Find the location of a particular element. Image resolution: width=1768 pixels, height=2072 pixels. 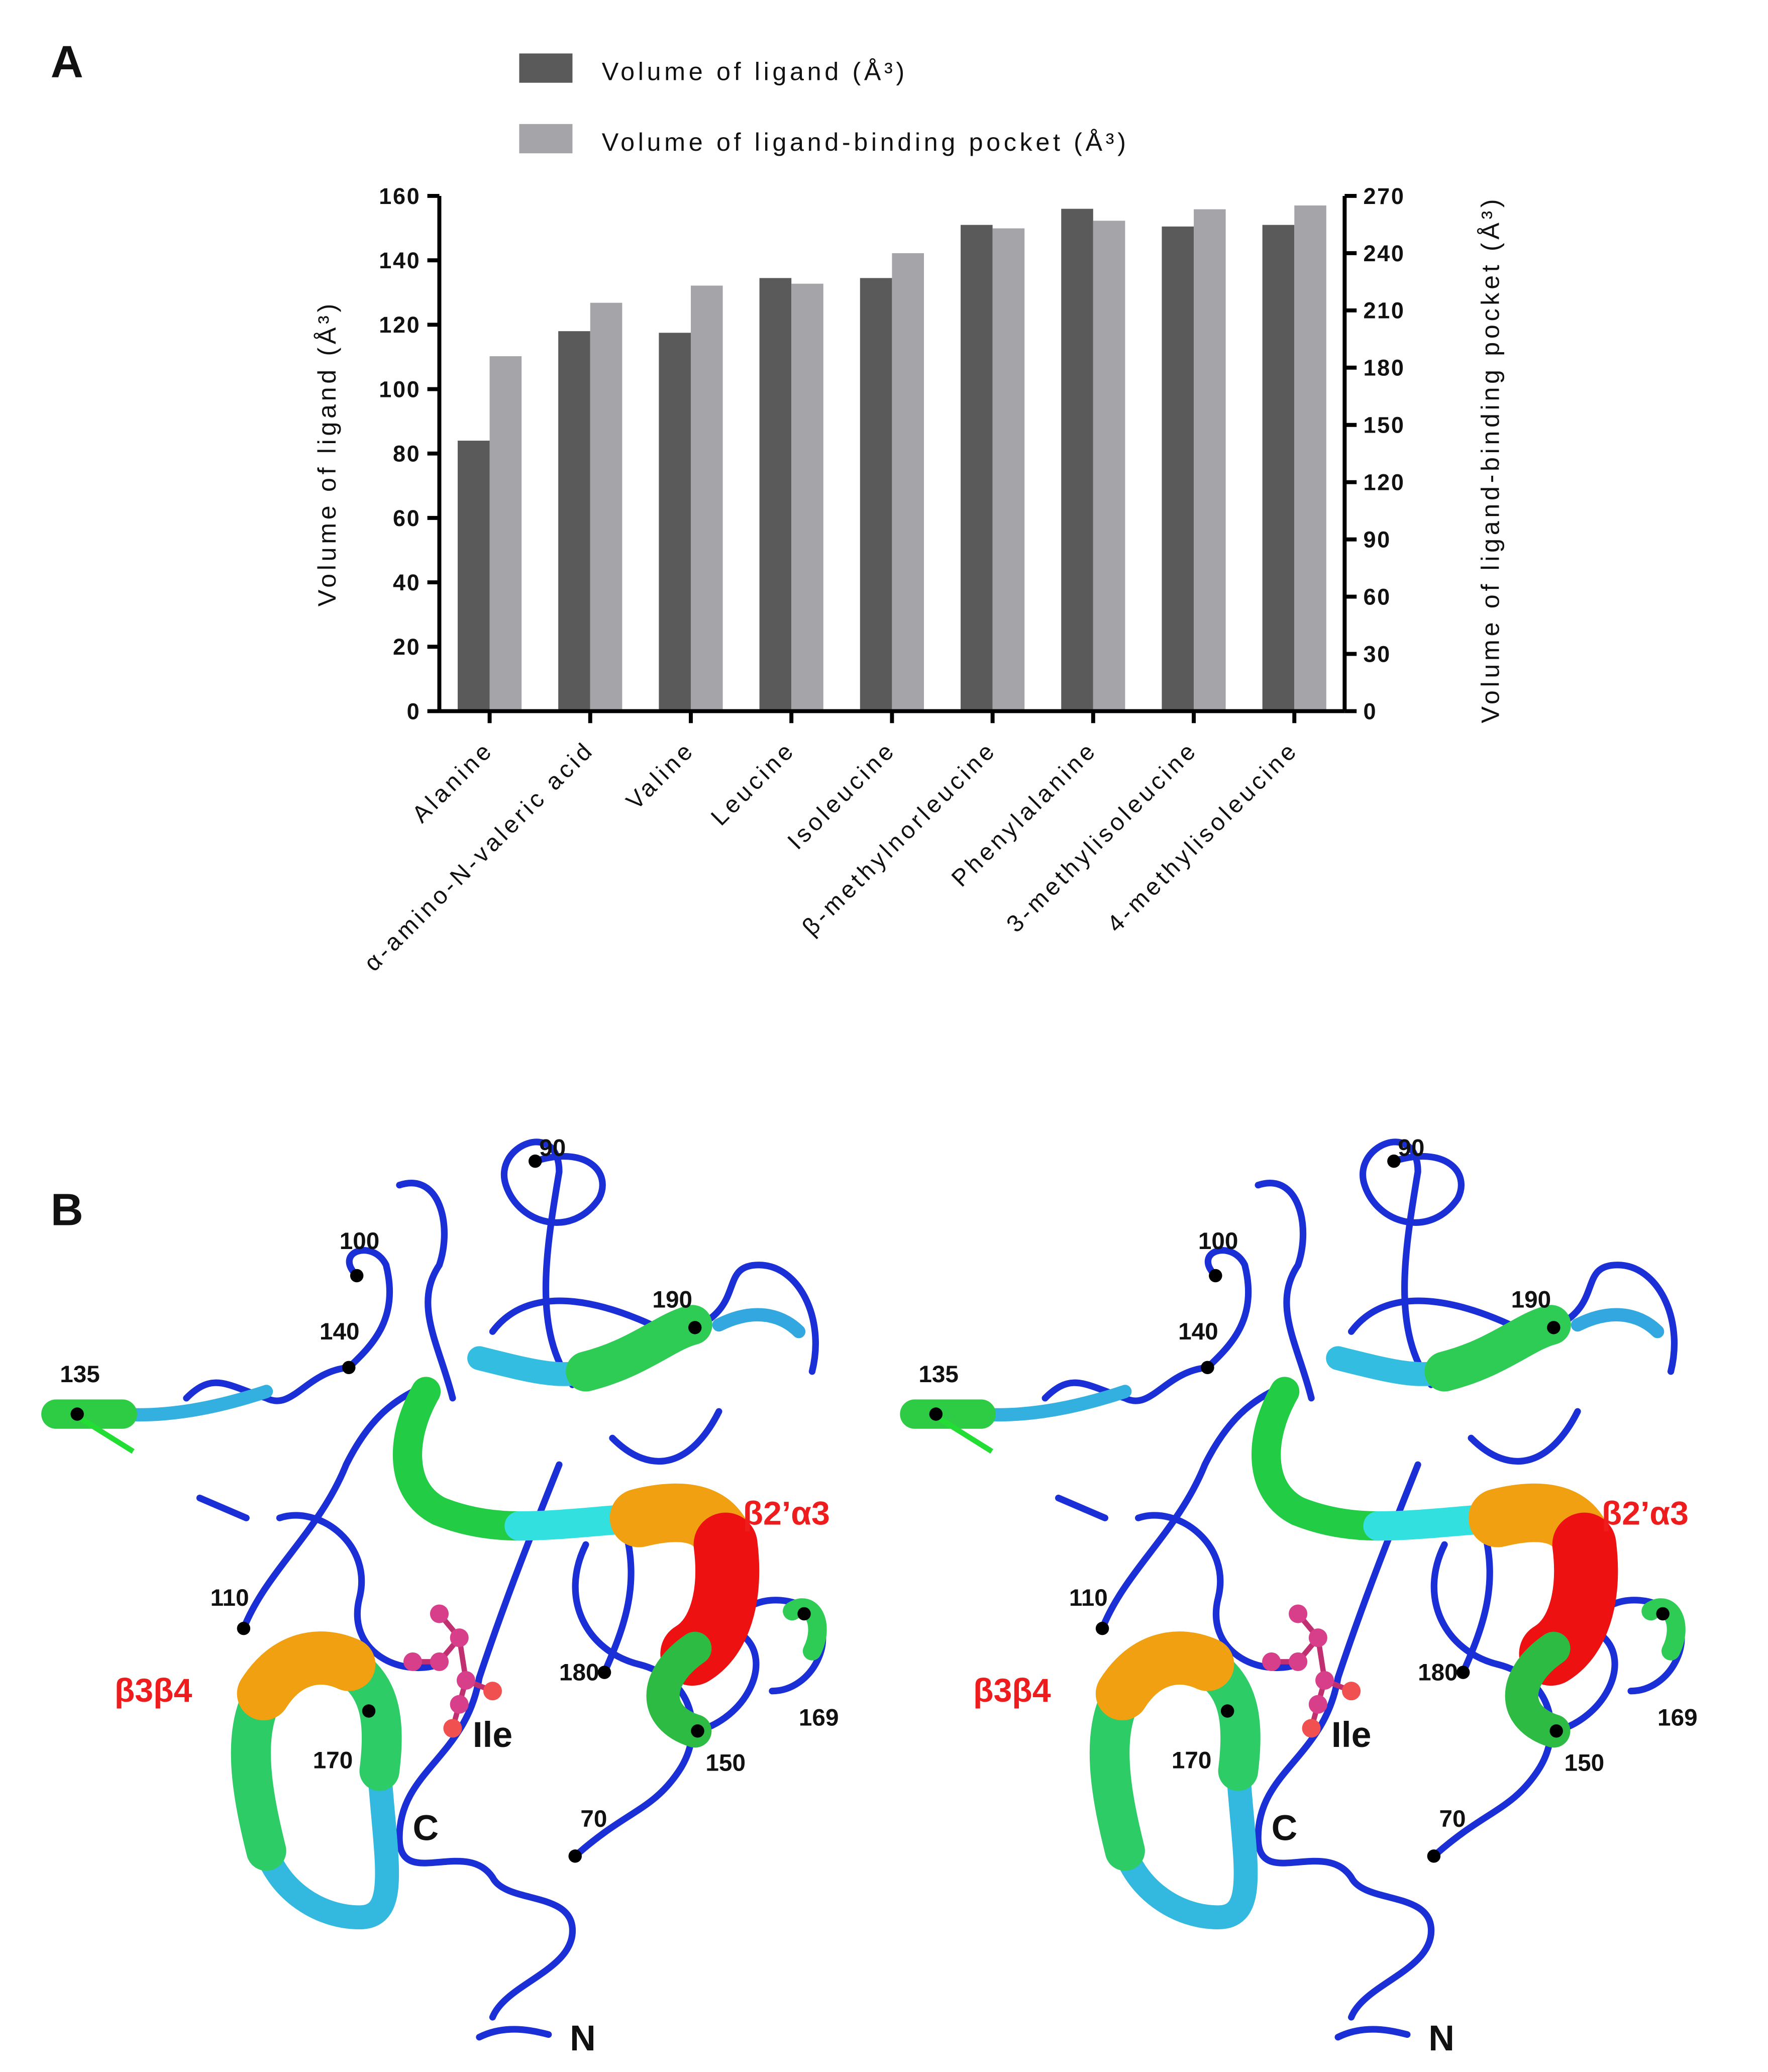

y-tick-label: 20 is located at coordinates (407, 647).